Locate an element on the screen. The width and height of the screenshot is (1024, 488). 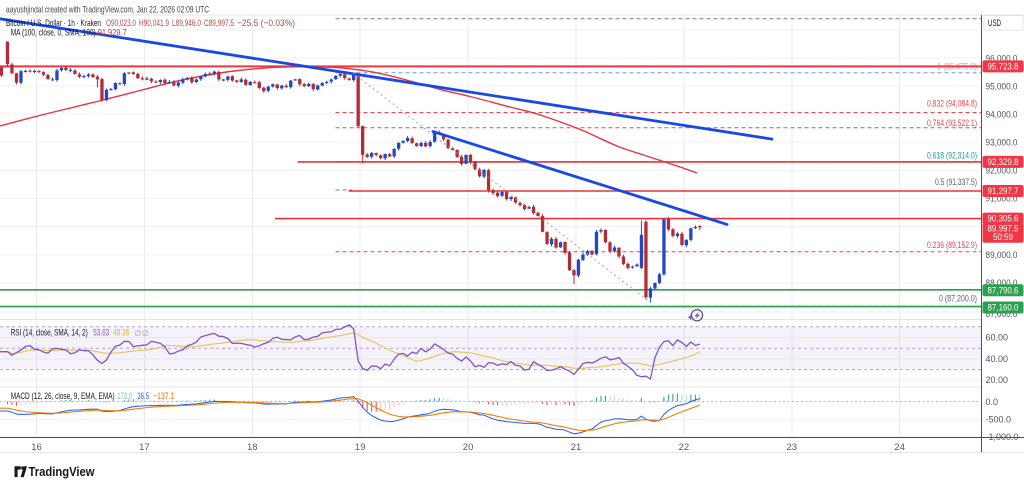
svg-text: USD is located at coordinates (994, 23).